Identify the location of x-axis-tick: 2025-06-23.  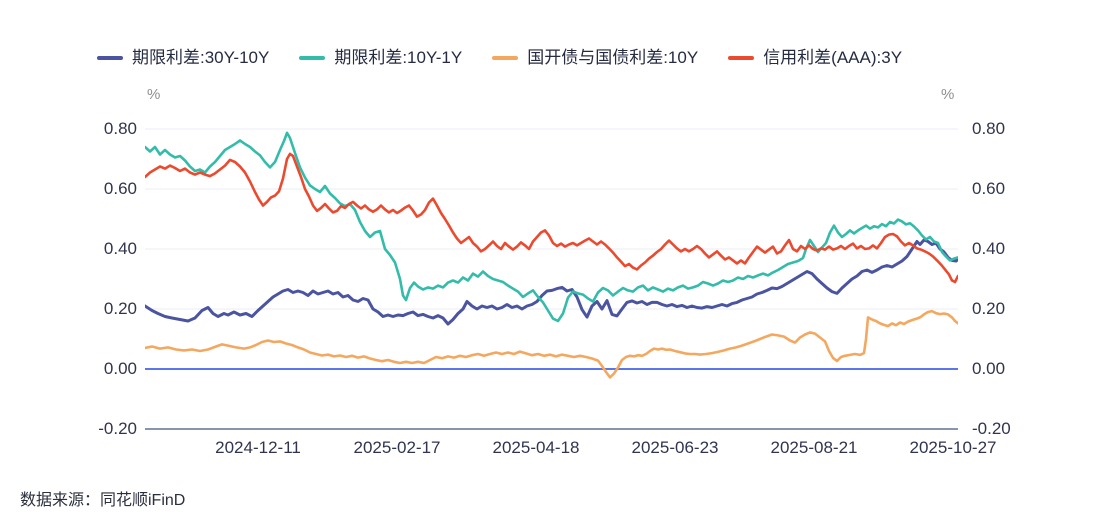
(675, 447).